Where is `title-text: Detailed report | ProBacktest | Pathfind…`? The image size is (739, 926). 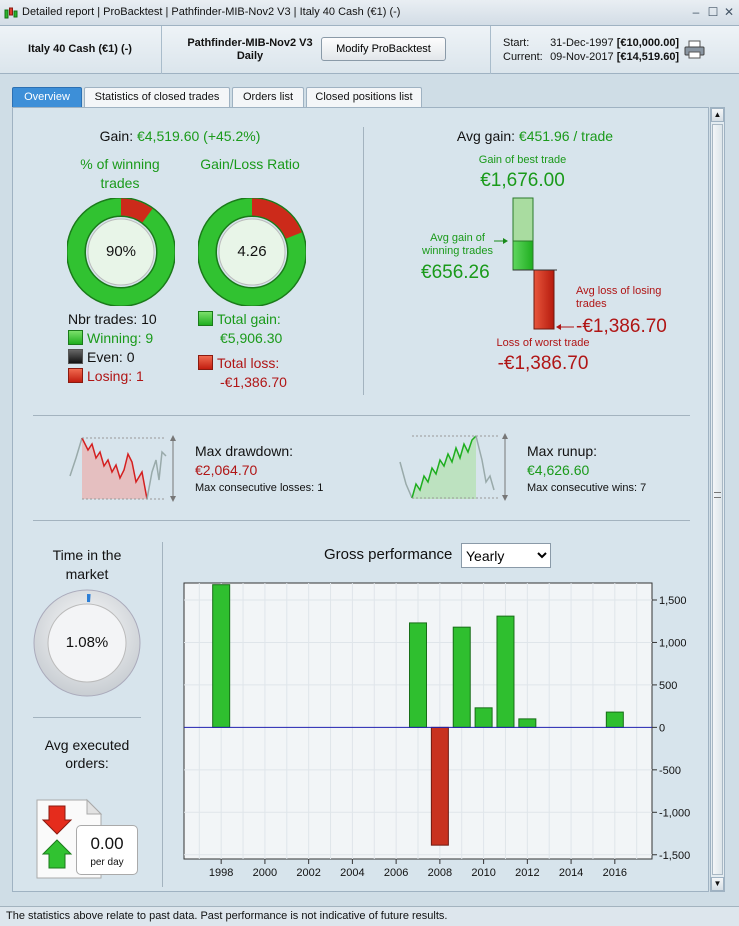
title-text: Detailed report | ProBacktest | Pathfind… is located at coordinates (211, 12).